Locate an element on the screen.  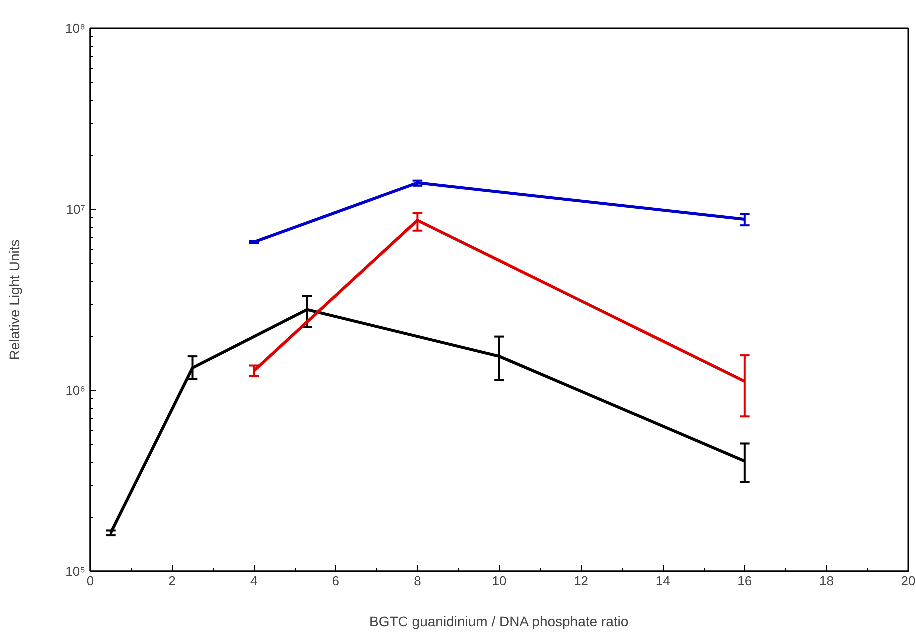
x-tick-label: 0 is located at coordinates (90, 581).